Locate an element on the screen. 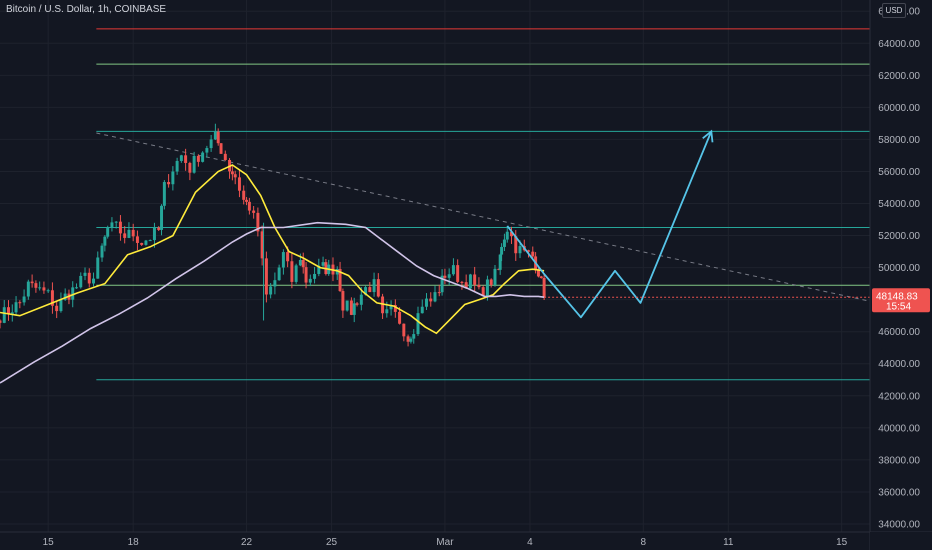  x-tick-label: 18 is located at coordinates (134, 542).